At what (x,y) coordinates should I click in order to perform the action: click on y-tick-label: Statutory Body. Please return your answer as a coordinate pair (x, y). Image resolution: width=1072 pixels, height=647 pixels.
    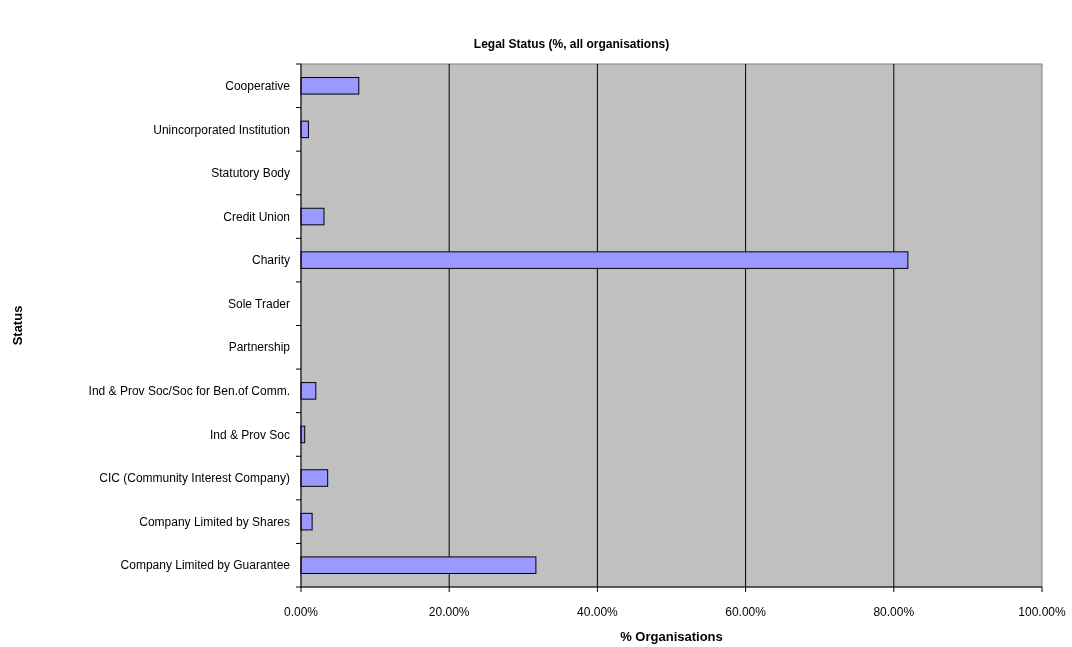
    Looking at the image, I should click on (250, 173).